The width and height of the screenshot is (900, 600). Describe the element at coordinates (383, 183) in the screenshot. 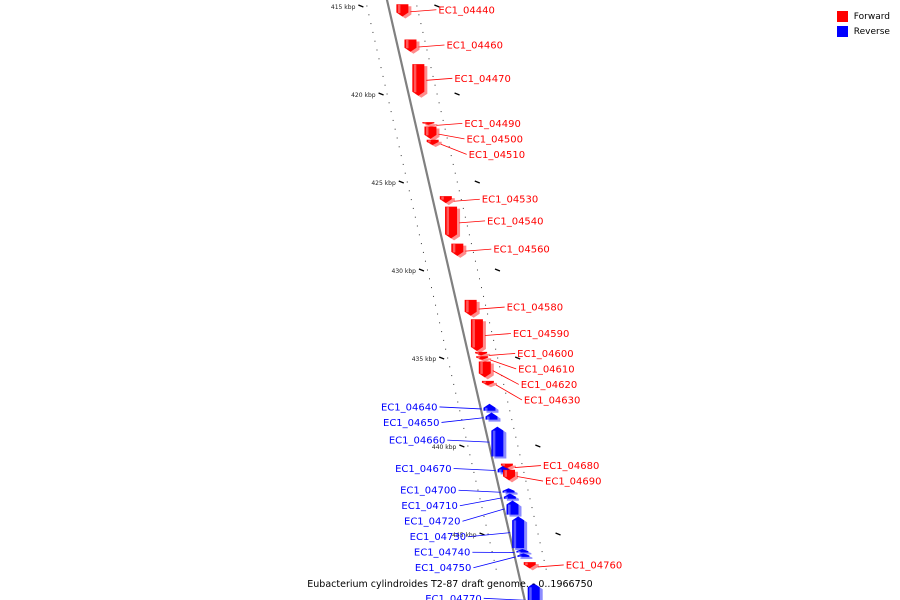

I see `kbp-tick-label: 425 kbp` at that location.